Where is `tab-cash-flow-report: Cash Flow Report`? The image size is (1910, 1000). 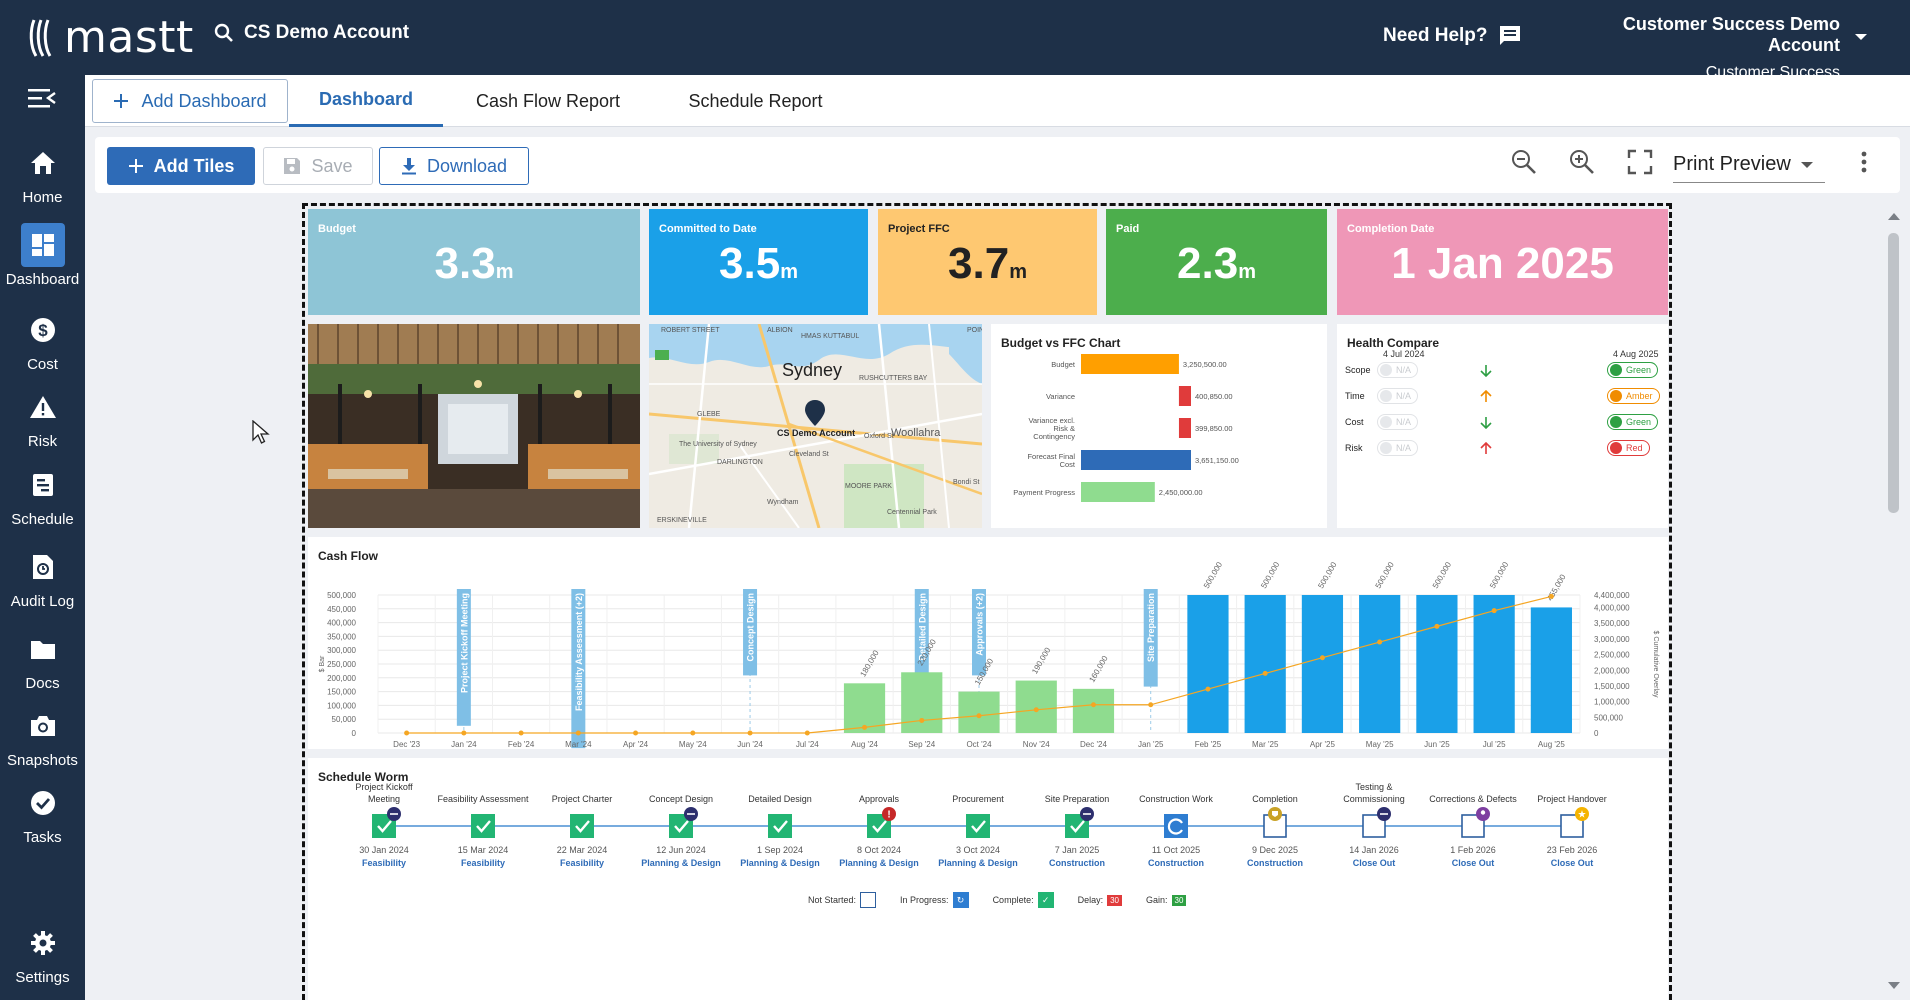
tab-cash-flow-report: Cash Flow Report is located at coordinates (548, 100).